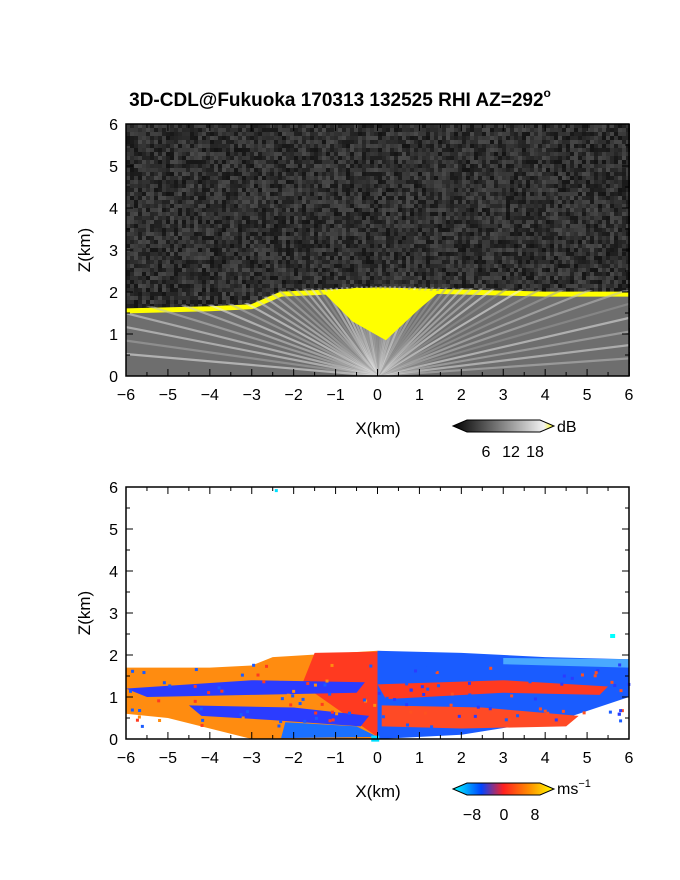  Describe the element at coordinates (511, 452) in the screenshot. I see `reflectivity-colorbar-tick: 12` at that location.